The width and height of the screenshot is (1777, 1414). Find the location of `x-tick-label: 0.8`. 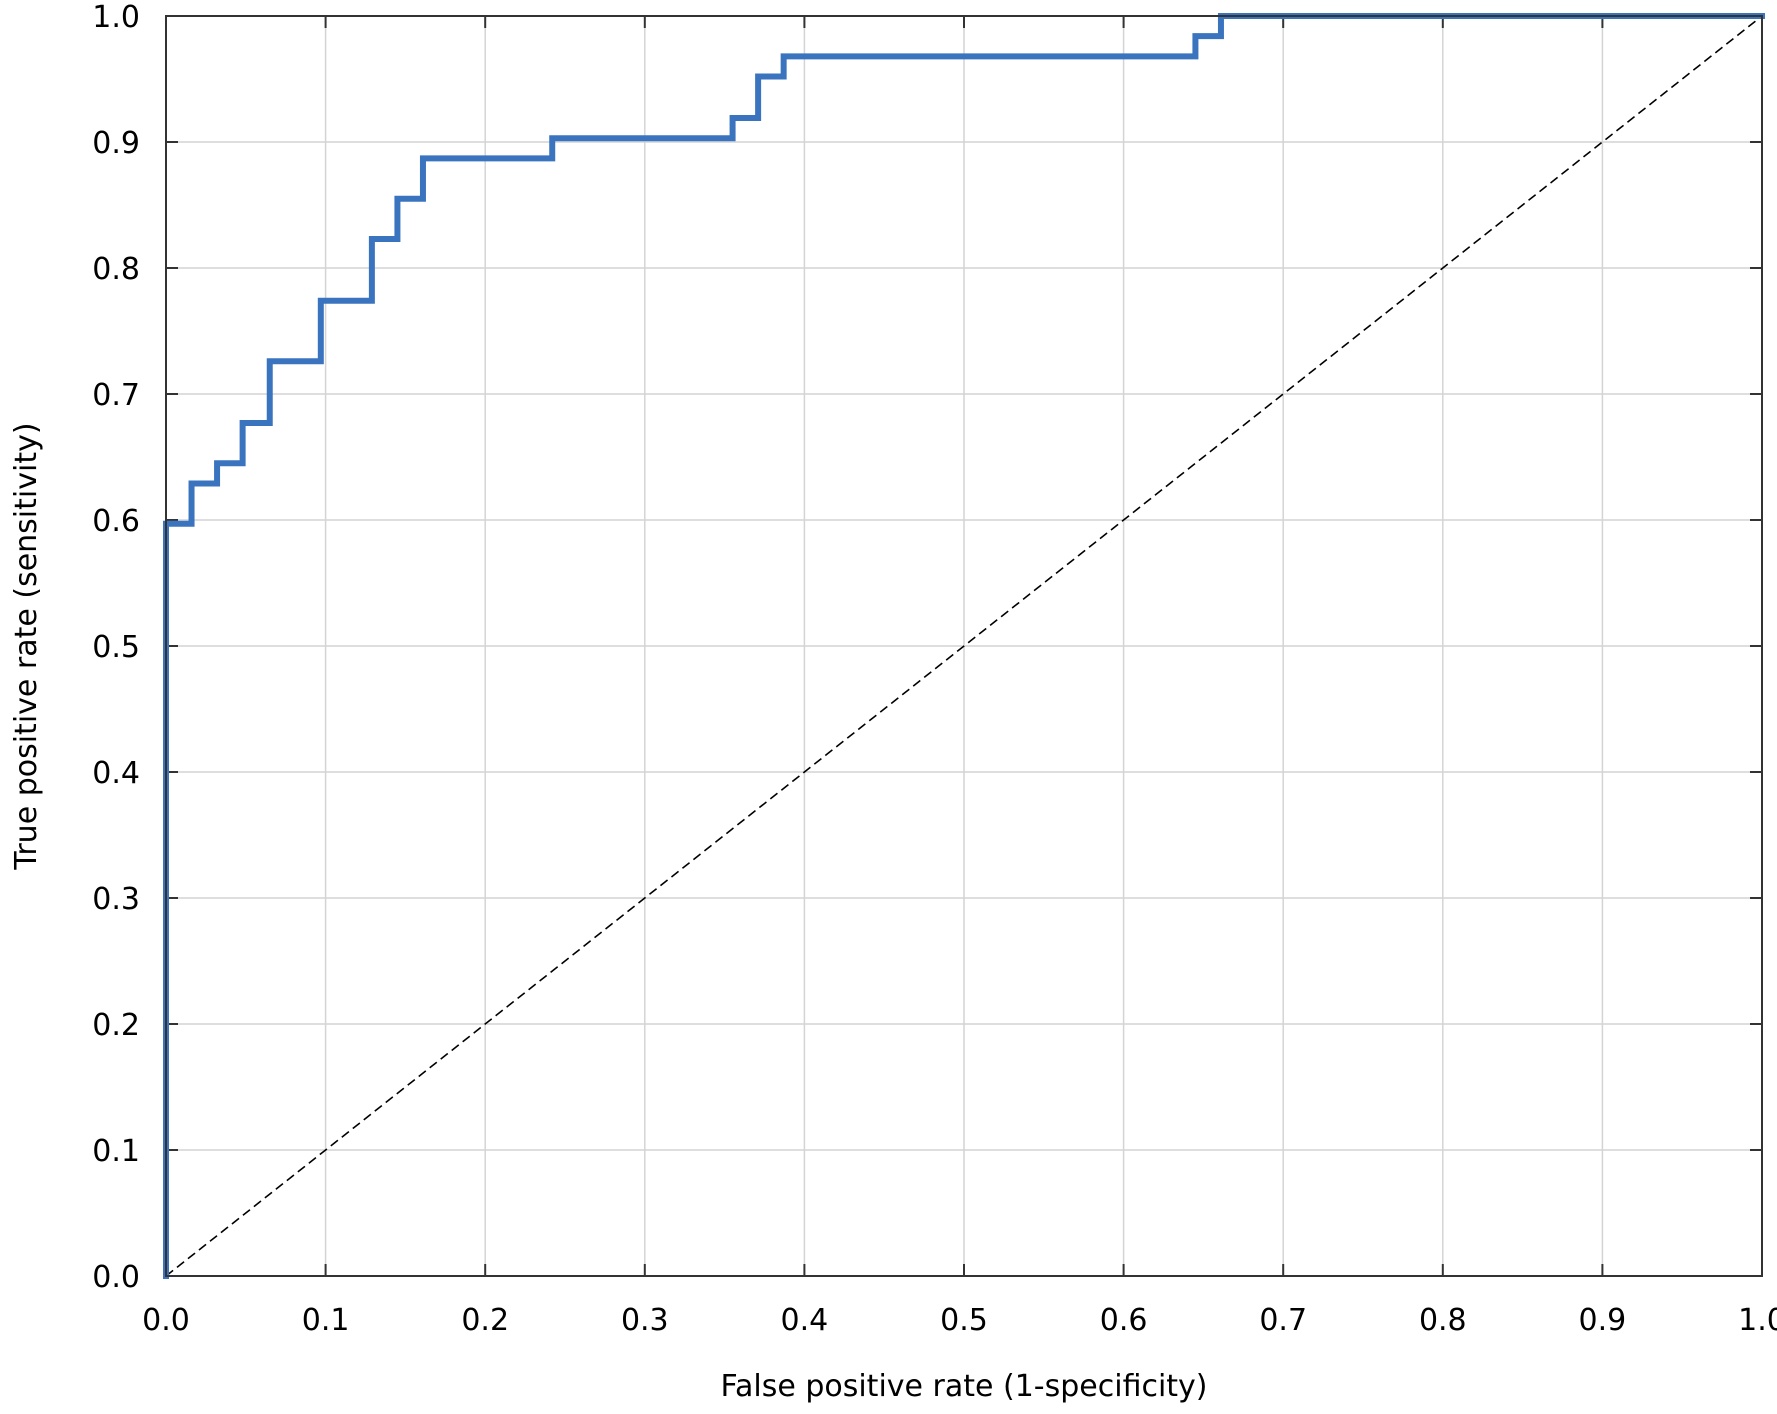

x-tick-label: 0.8 is located at coordinates (1443, 1320).